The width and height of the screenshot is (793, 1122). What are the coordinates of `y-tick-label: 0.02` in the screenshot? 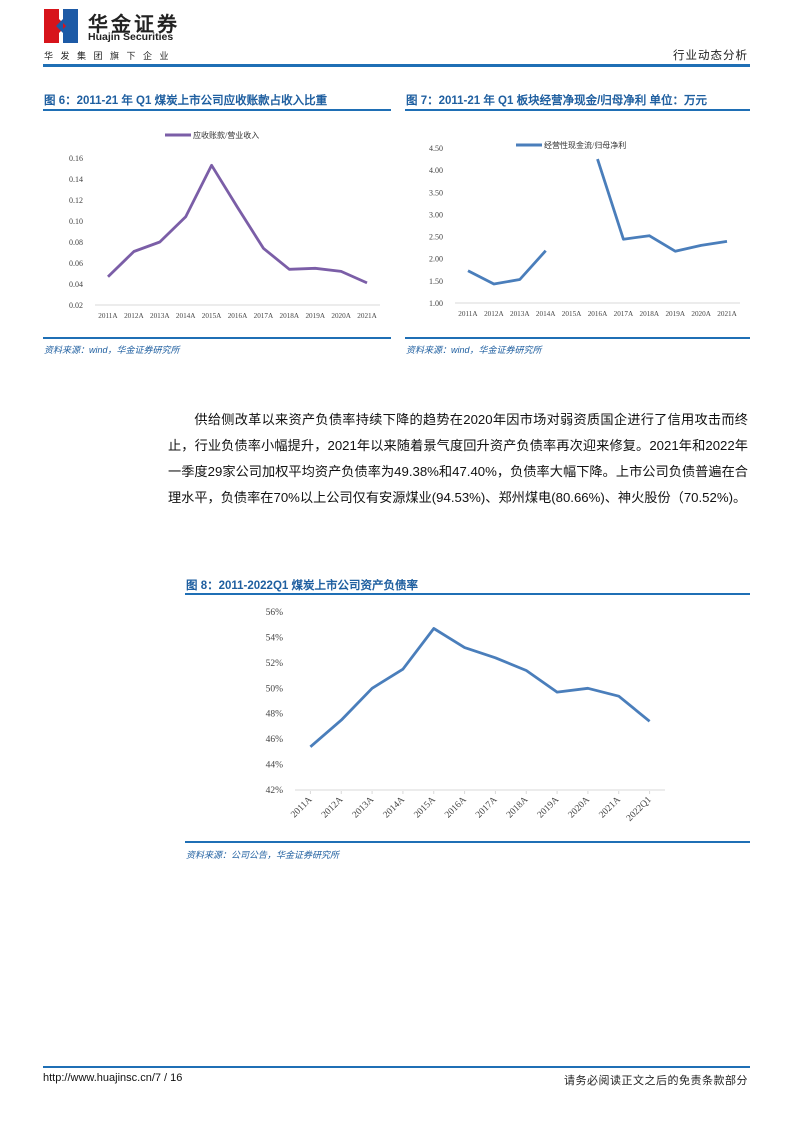 It's located at (76, 305).